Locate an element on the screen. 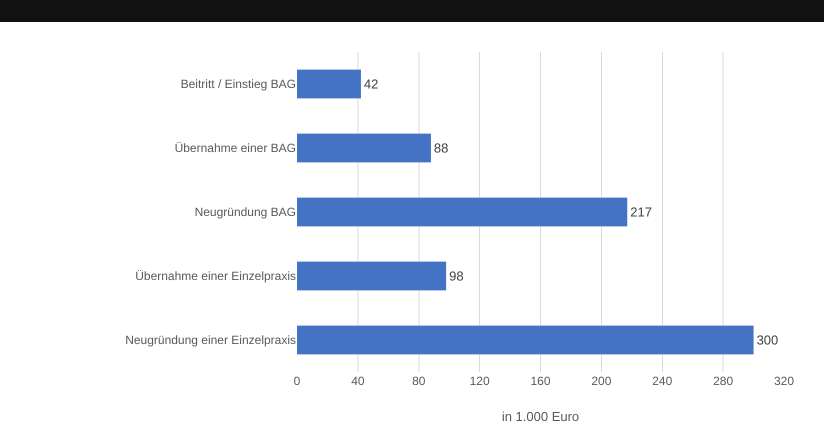 The height and width of the screenshot is (442, 824). x-tick-label: 120 is located at coordinates (480, 381).